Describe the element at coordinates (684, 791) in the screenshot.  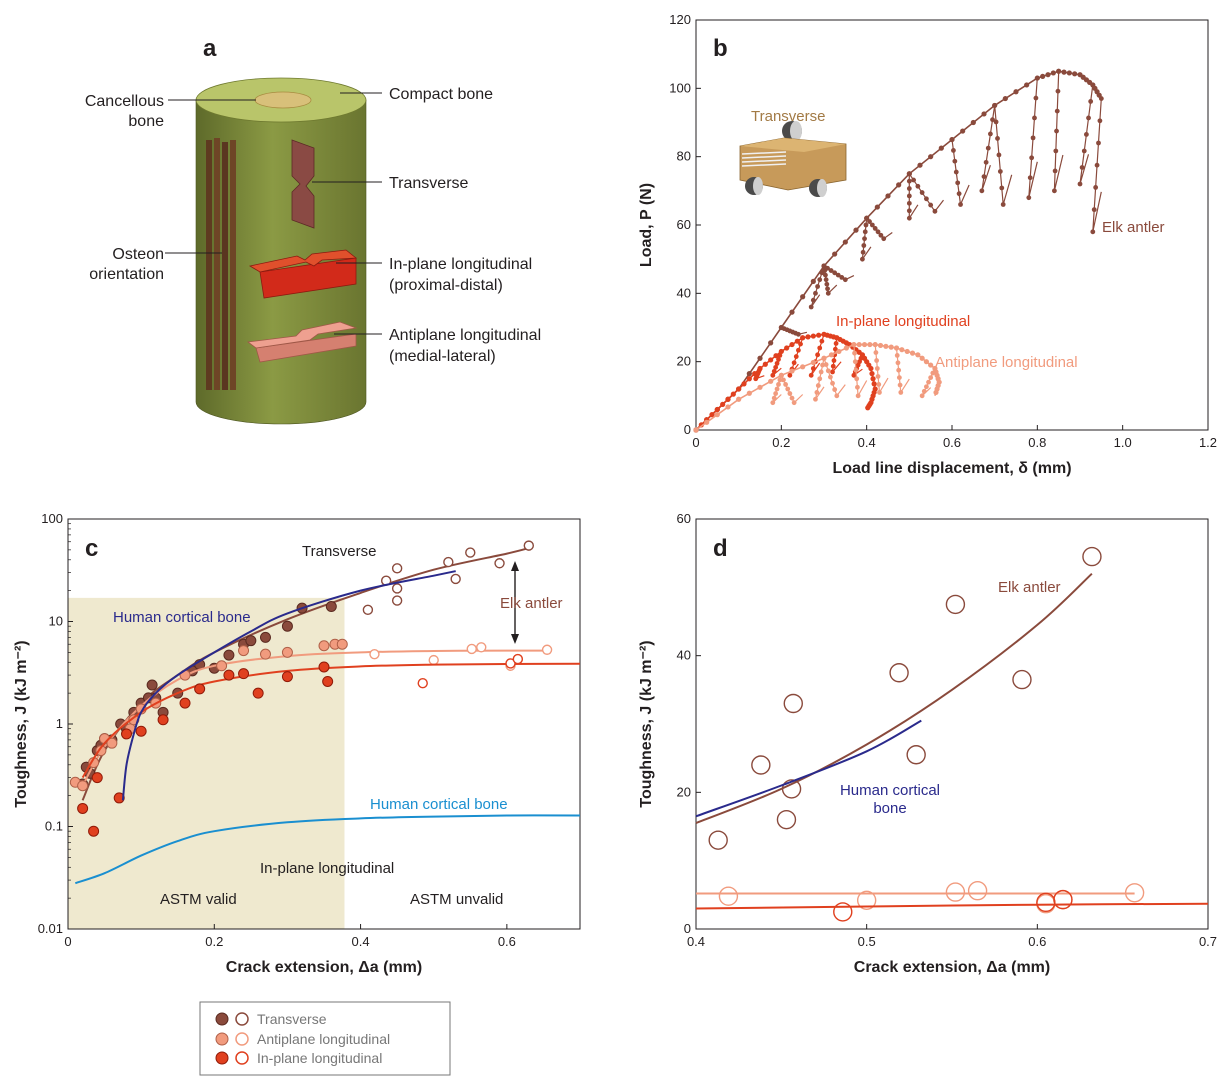
I see `y-tick-label: 20` at that location.